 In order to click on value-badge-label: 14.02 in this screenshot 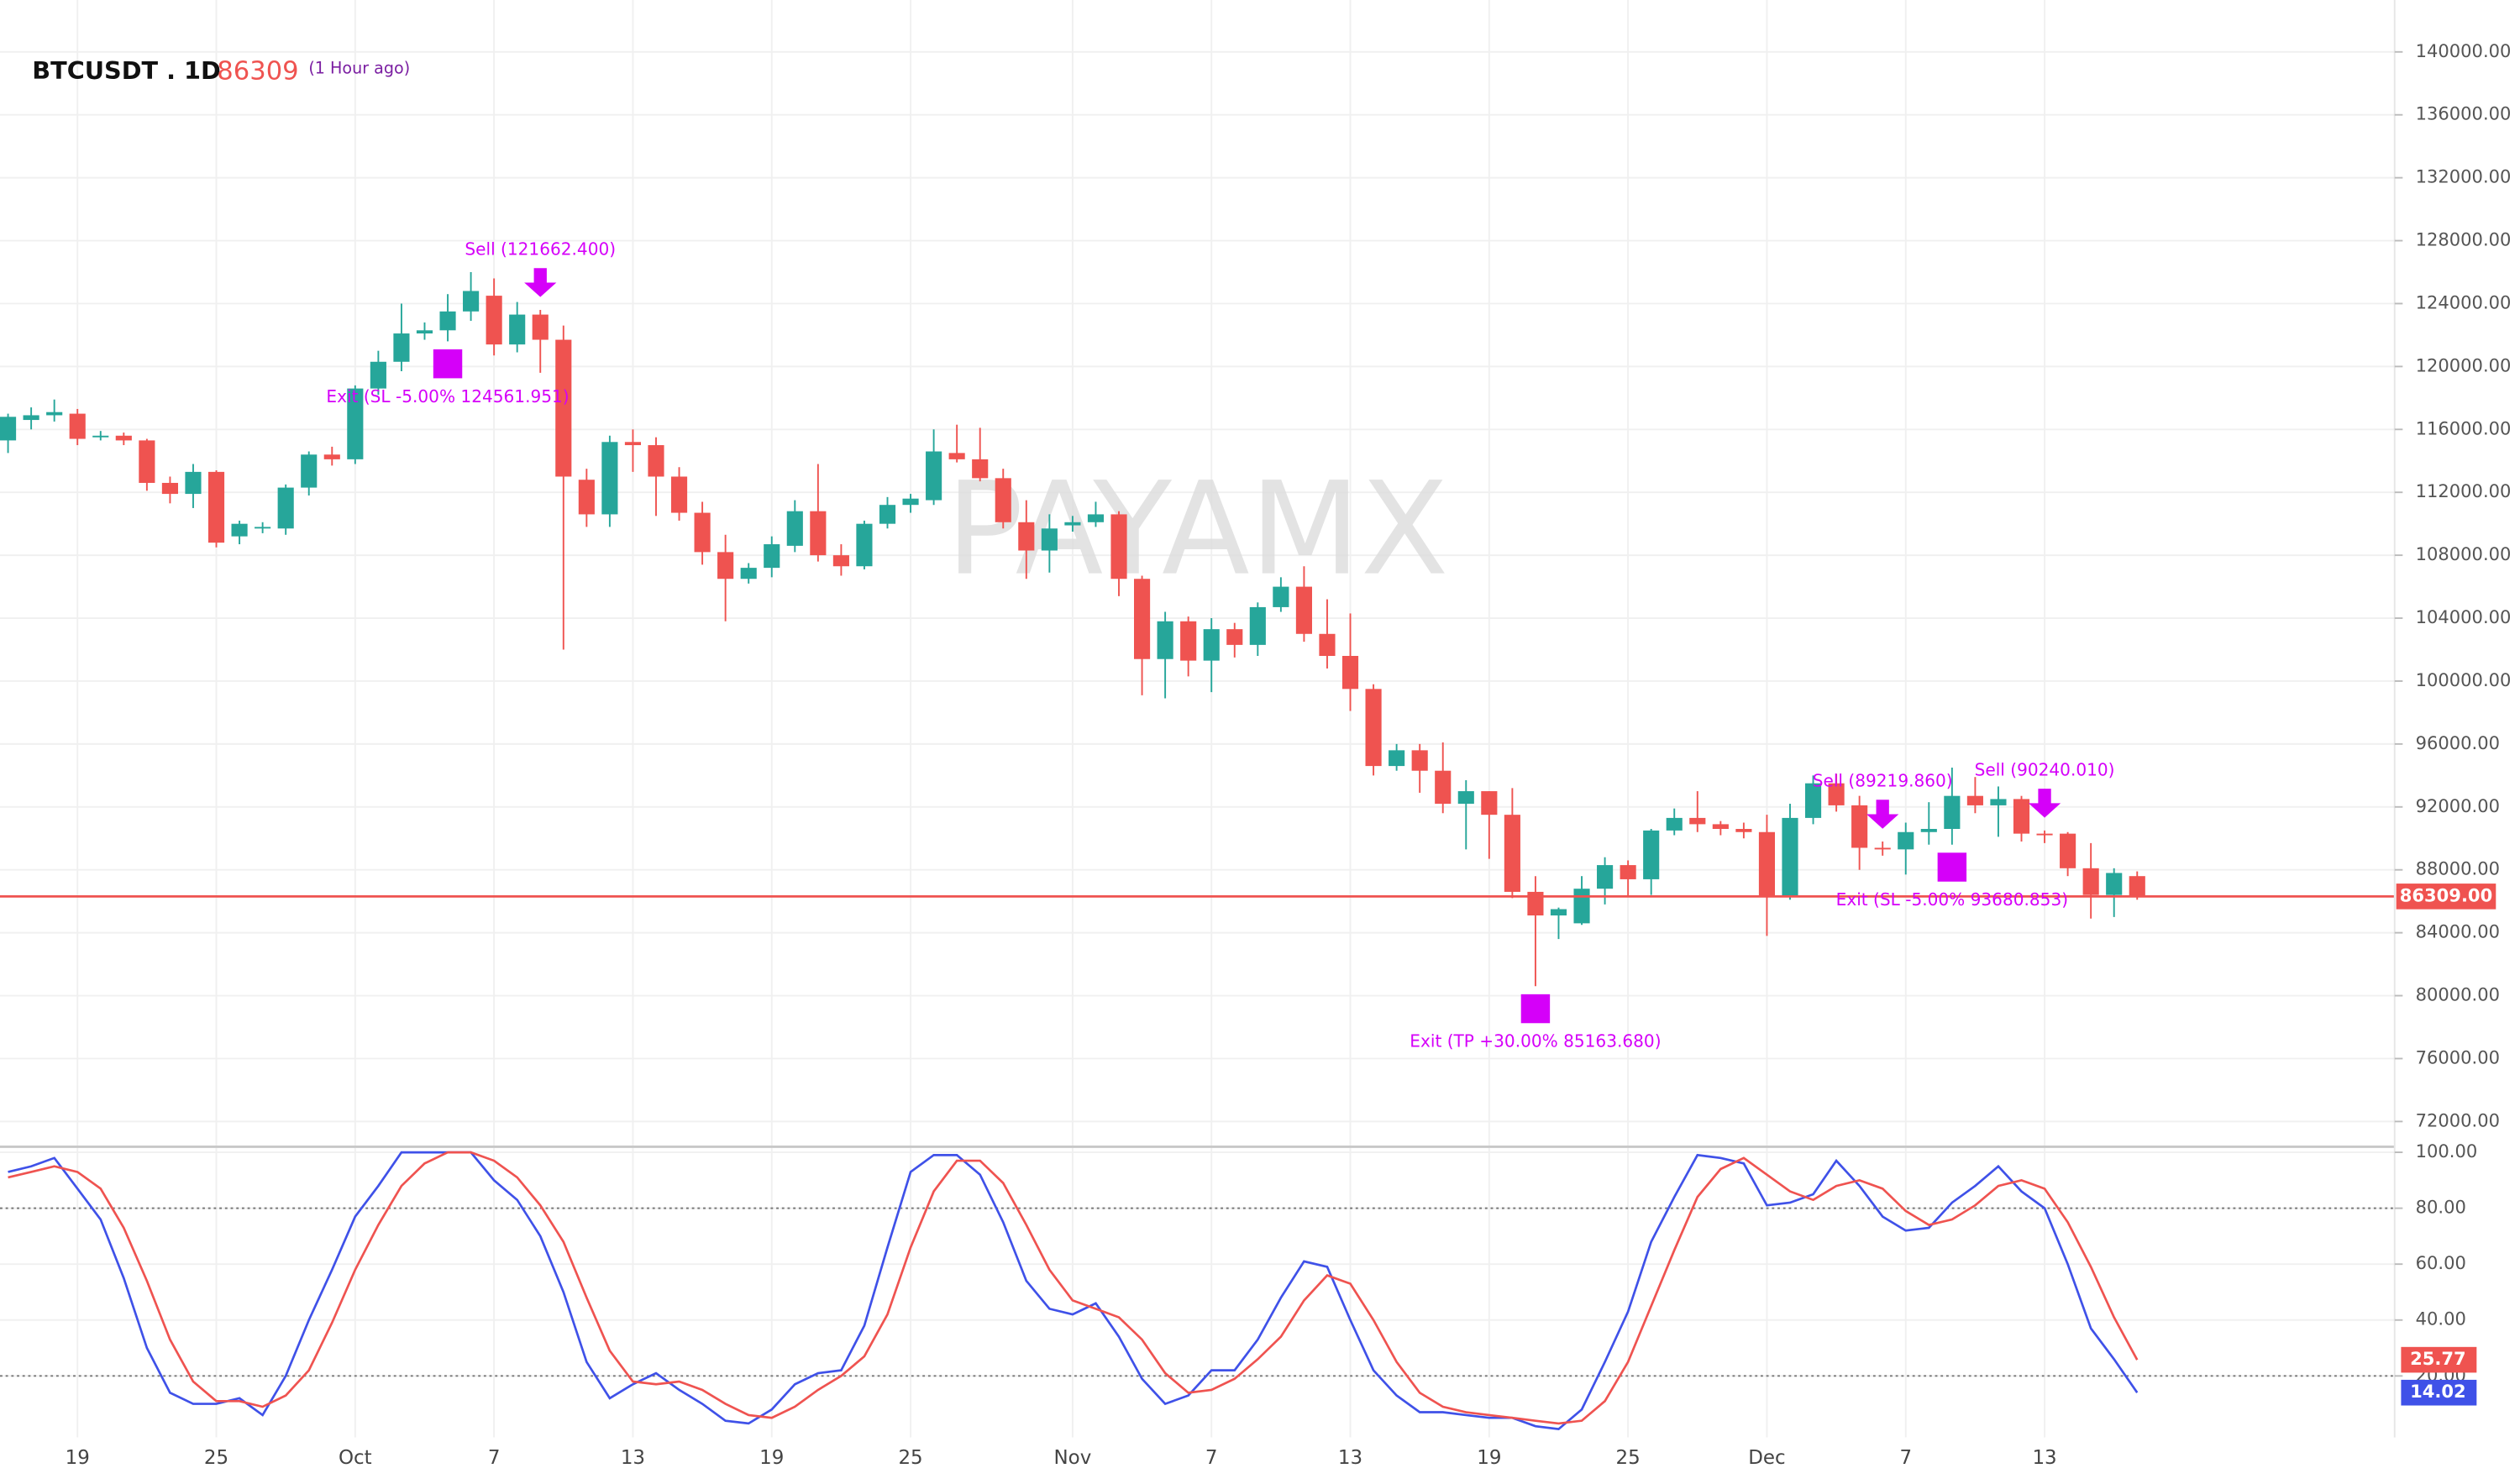, I will do `click(2438, 1391)`.